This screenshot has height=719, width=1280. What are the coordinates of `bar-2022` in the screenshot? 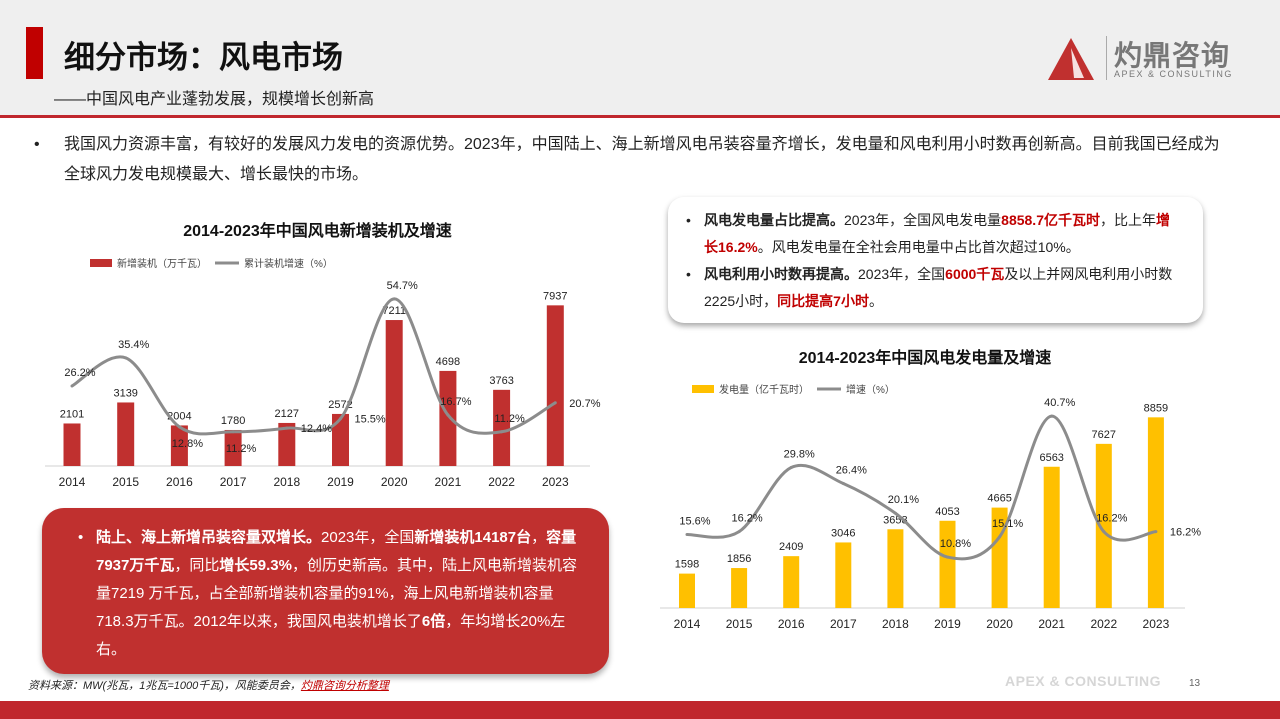 It's located at (1103, 525).